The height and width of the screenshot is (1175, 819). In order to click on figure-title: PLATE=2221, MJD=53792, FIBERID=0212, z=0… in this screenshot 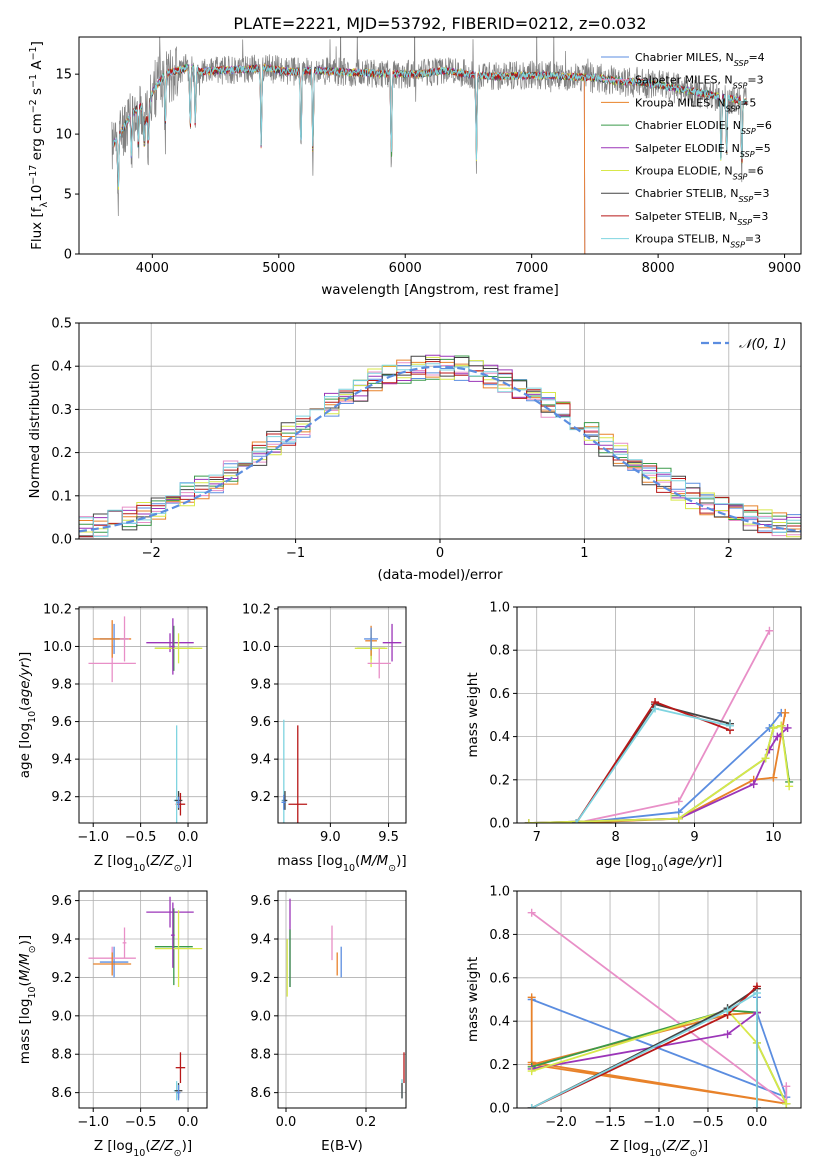, I will do `click(439, 23)`.